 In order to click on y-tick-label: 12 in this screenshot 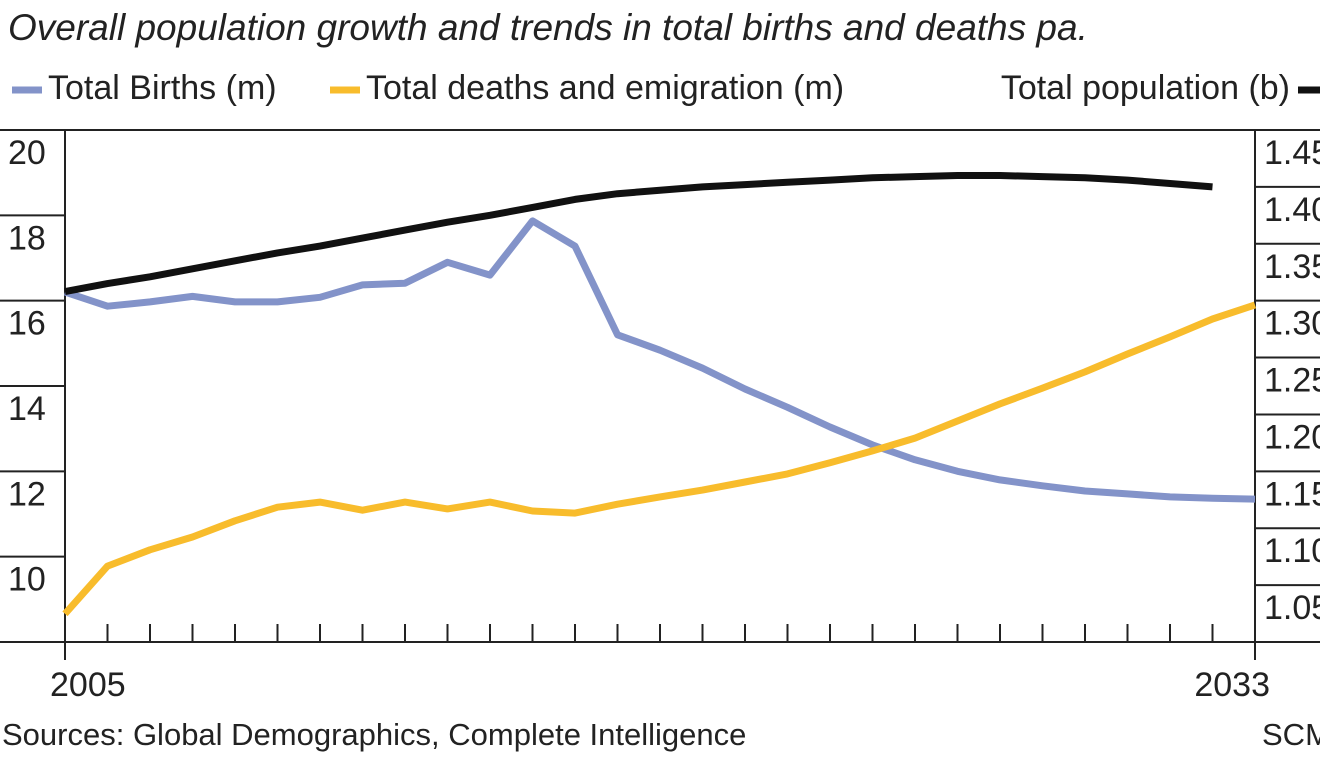, I will do `click(27, 494)`.